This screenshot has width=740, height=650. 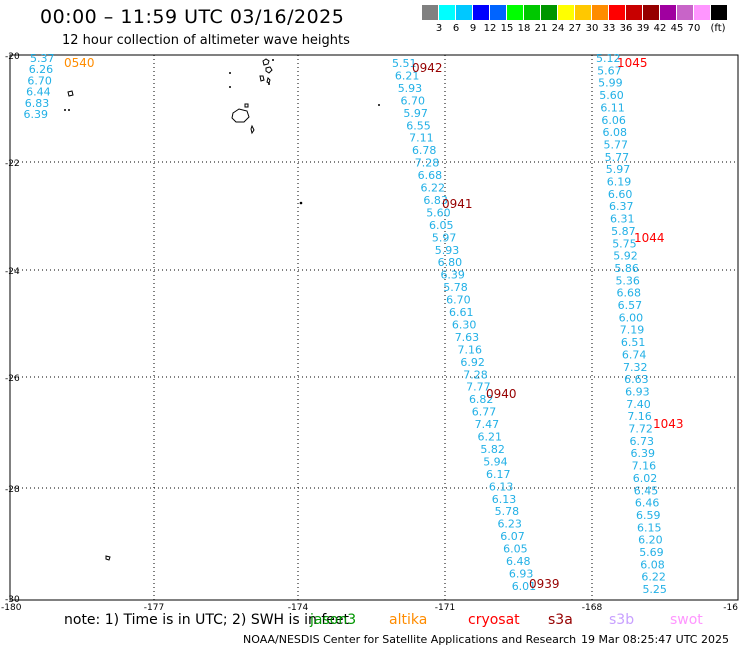 What do you see at coordinates (652, 564) in the screenshot?
I see `wave-height-label: 6.08` at bounding box center [652, 564].